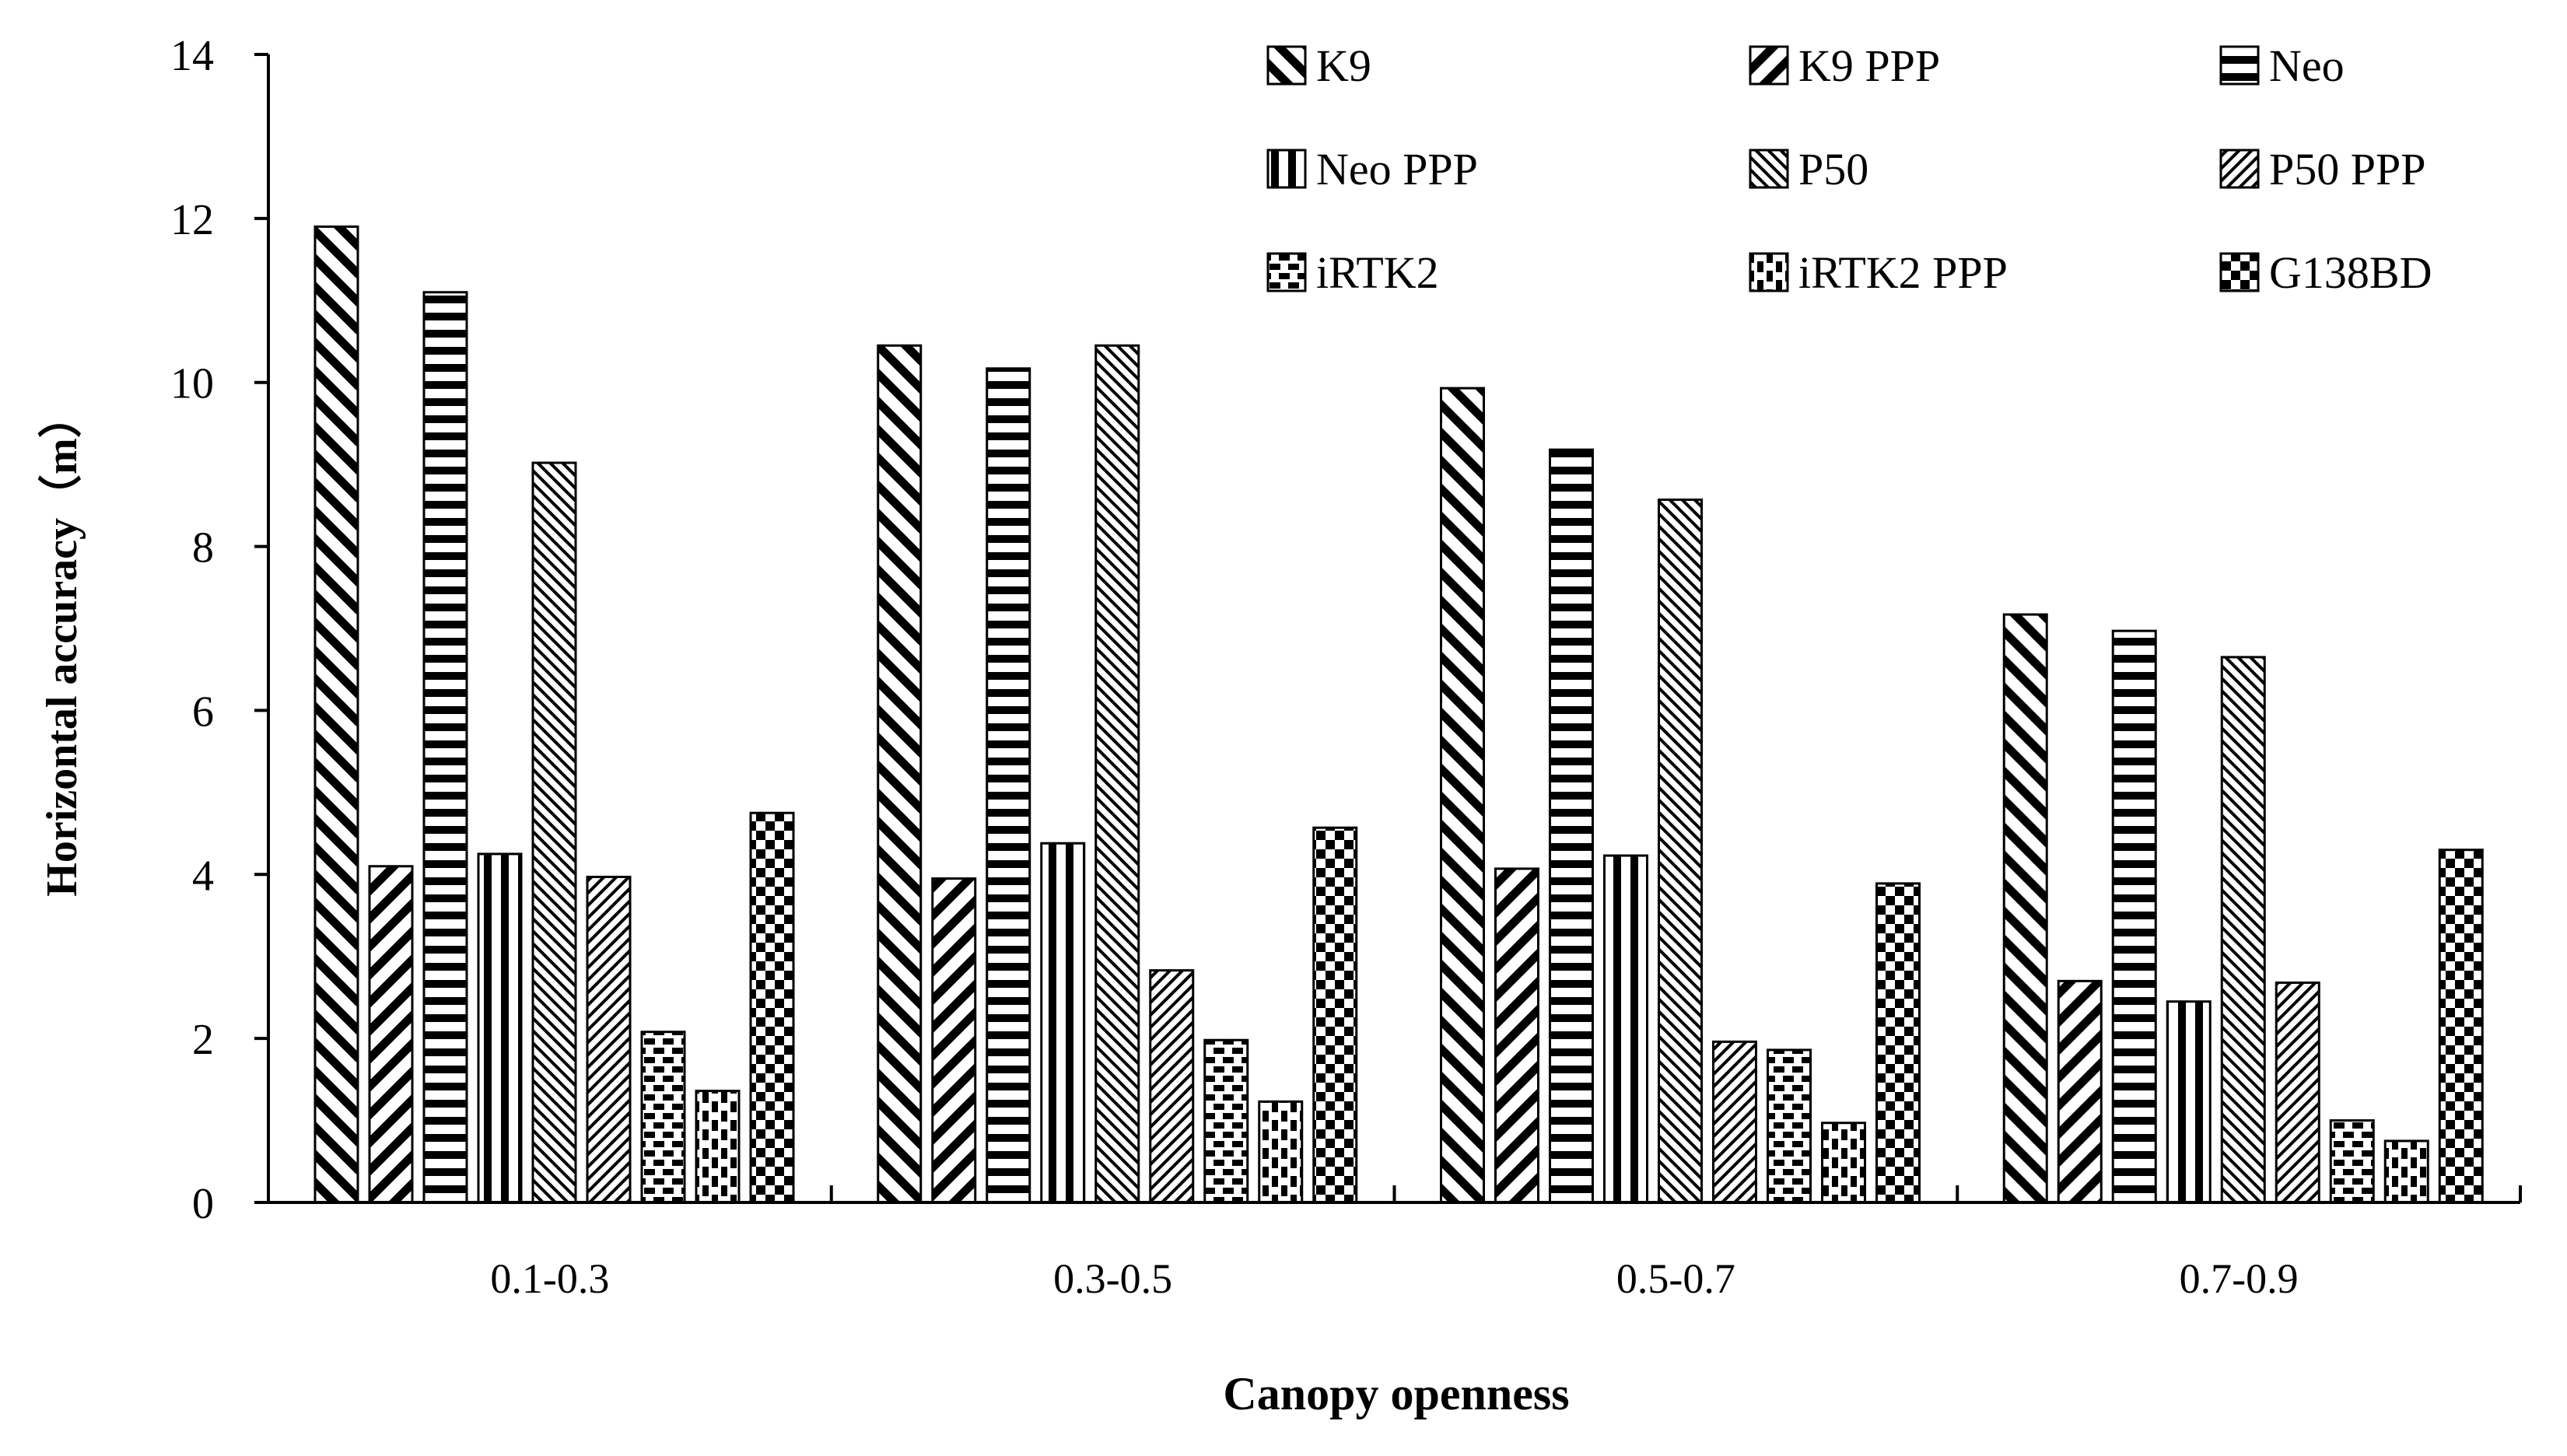 Image resolution: width=2567 pixels, height=1456 pixels. I want to click on x-axis-label: Canopy openness, so click(1396, 1394).